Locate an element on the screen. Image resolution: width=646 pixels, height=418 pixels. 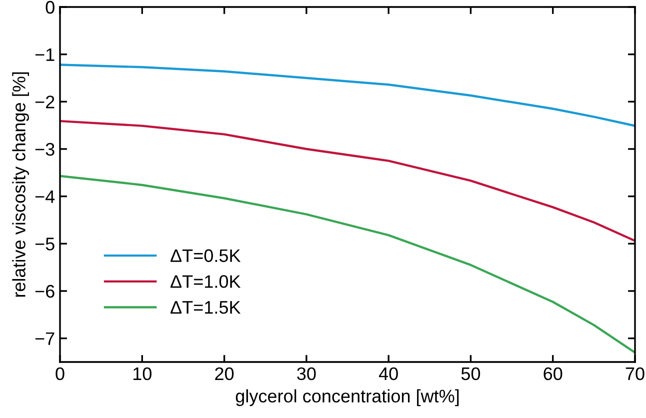
legend-label: ΔT=1.5K is located at coordinates (205, 307).